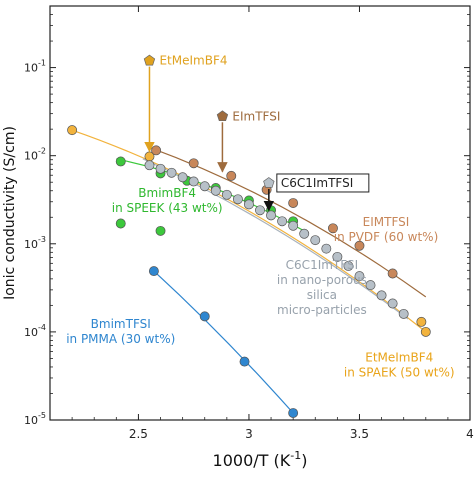 The width and height of the screenshot is (474, 478). Describe the element at coordinates (167, 208) in the screenshot. I see `series-label-bmimbf4_speek_label: in SPEEK (43 wt%)` at that location.